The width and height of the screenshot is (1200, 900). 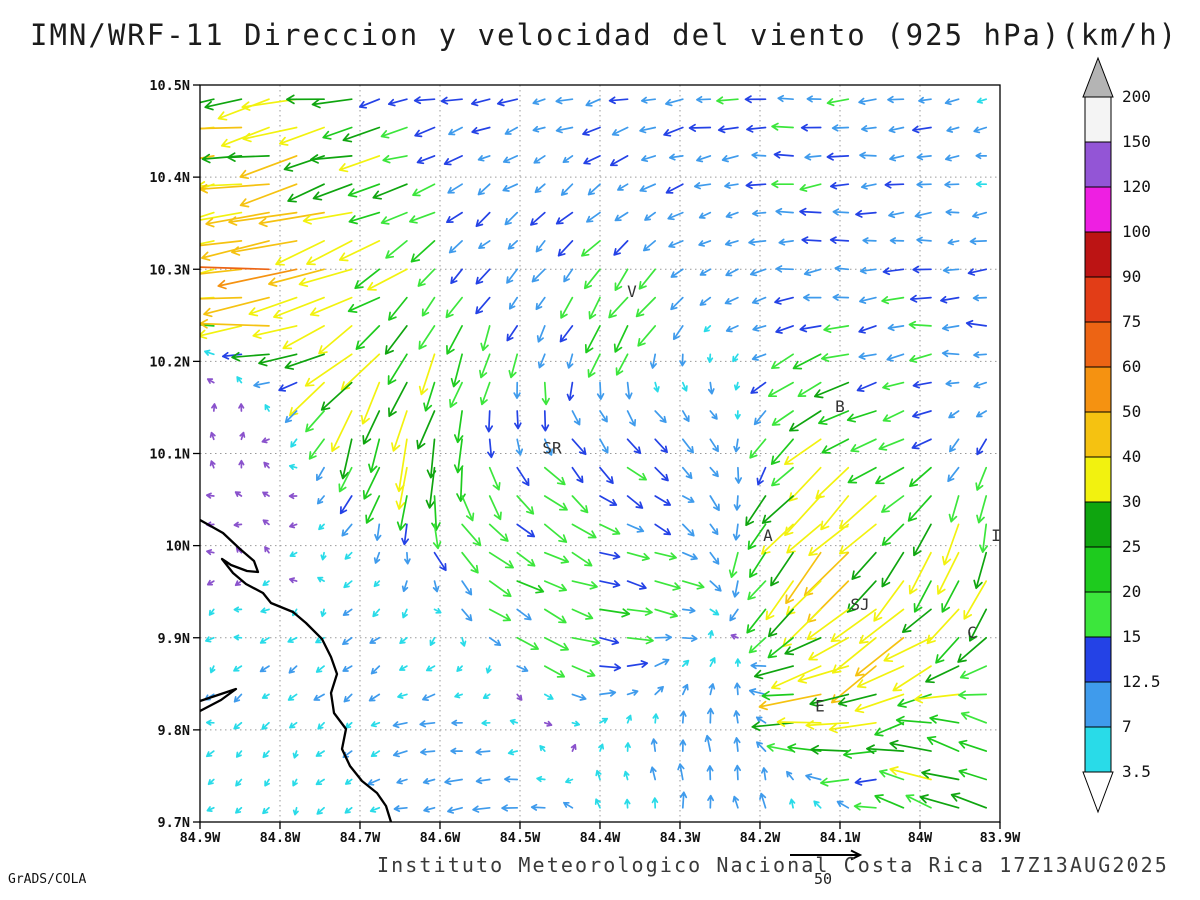 What do you see at coordinates (173, 823) in the screenshot?
I see `y-tick-label: 9.7N` at bounding box center [173, 823].